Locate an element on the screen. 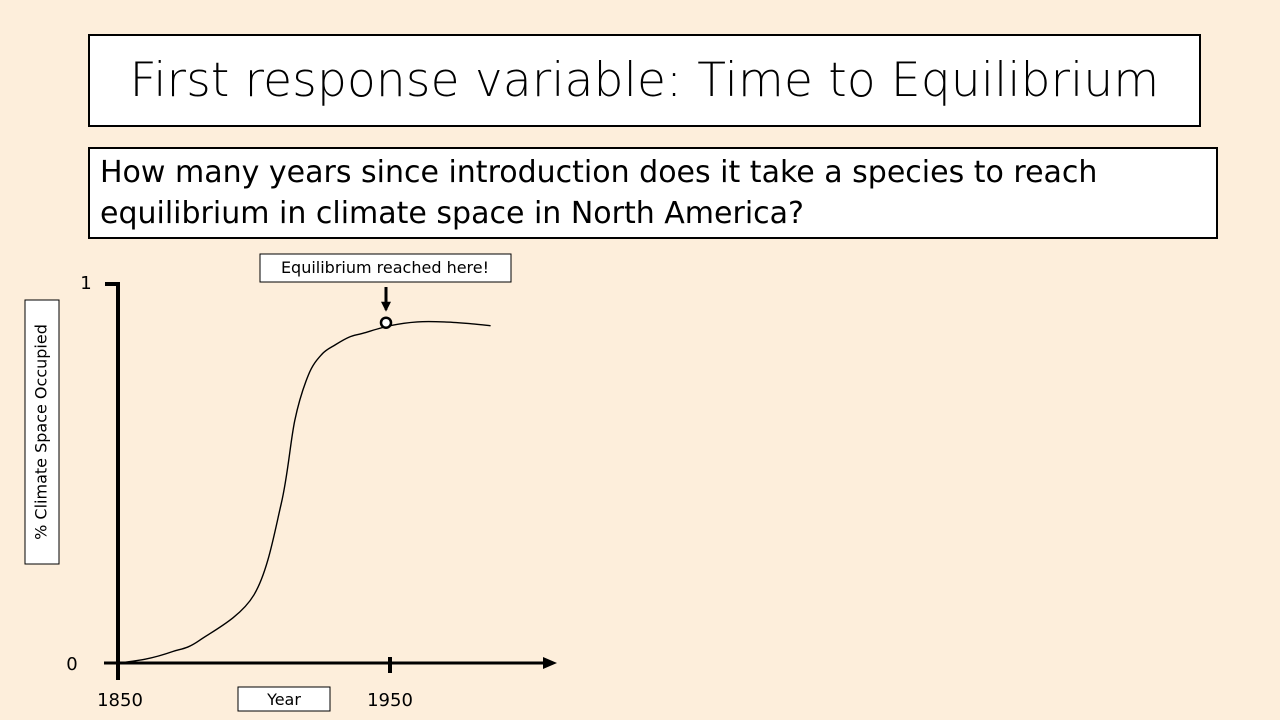 This screenshot has width=1280, height=720. x-tick-label-mid: 1950 is located at coordinates (390, 700).